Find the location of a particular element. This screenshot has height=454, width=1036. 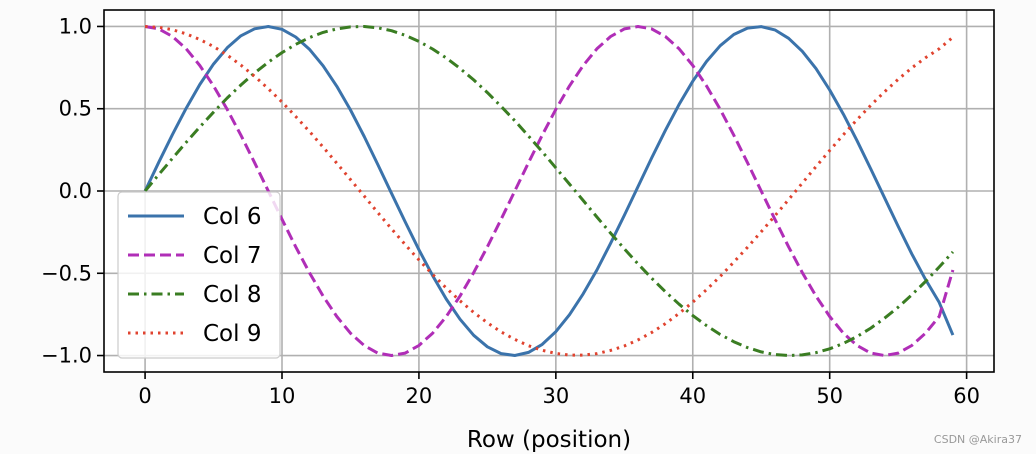

y-tick-label: 0.5 is located at coordinates (75, 109).